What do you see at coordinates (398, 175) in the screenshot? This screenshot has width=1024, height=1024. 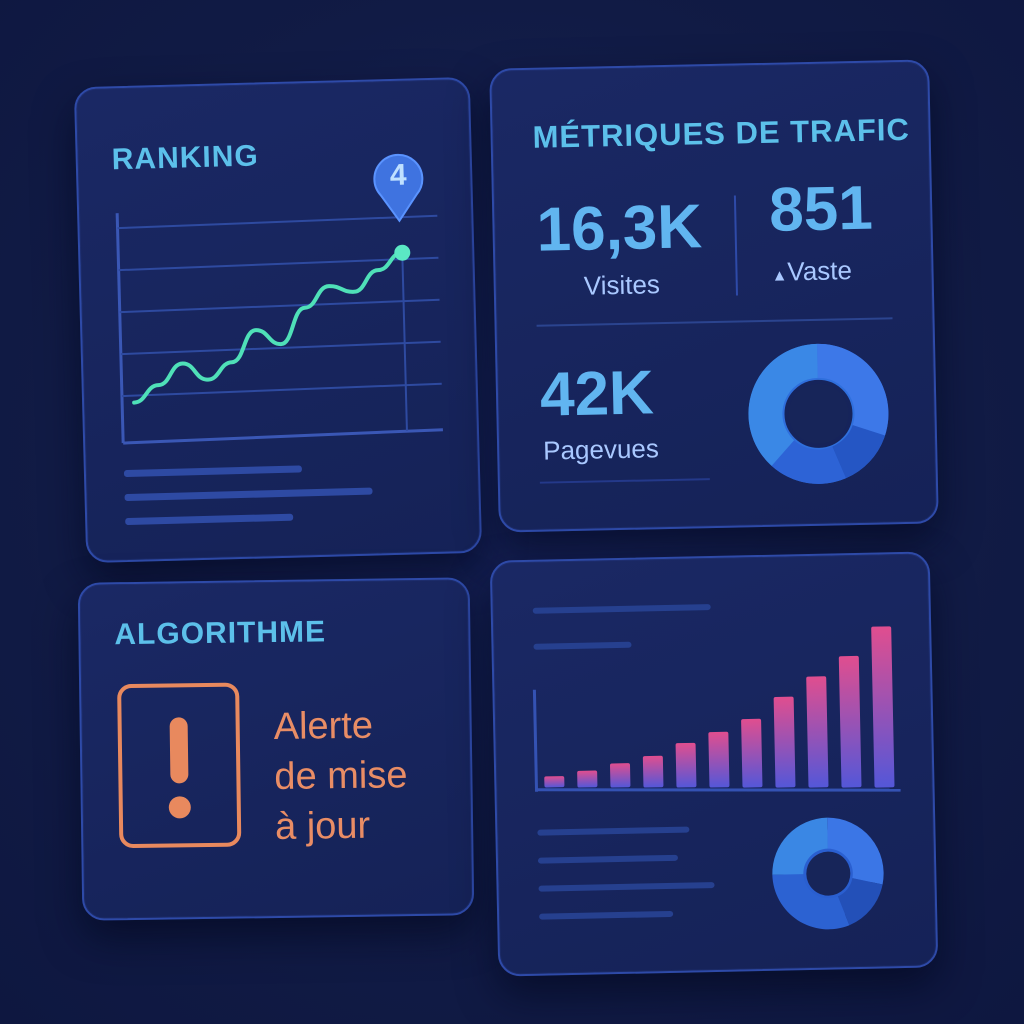 I see `position-badge: 4` at bounding box center [398, 175].